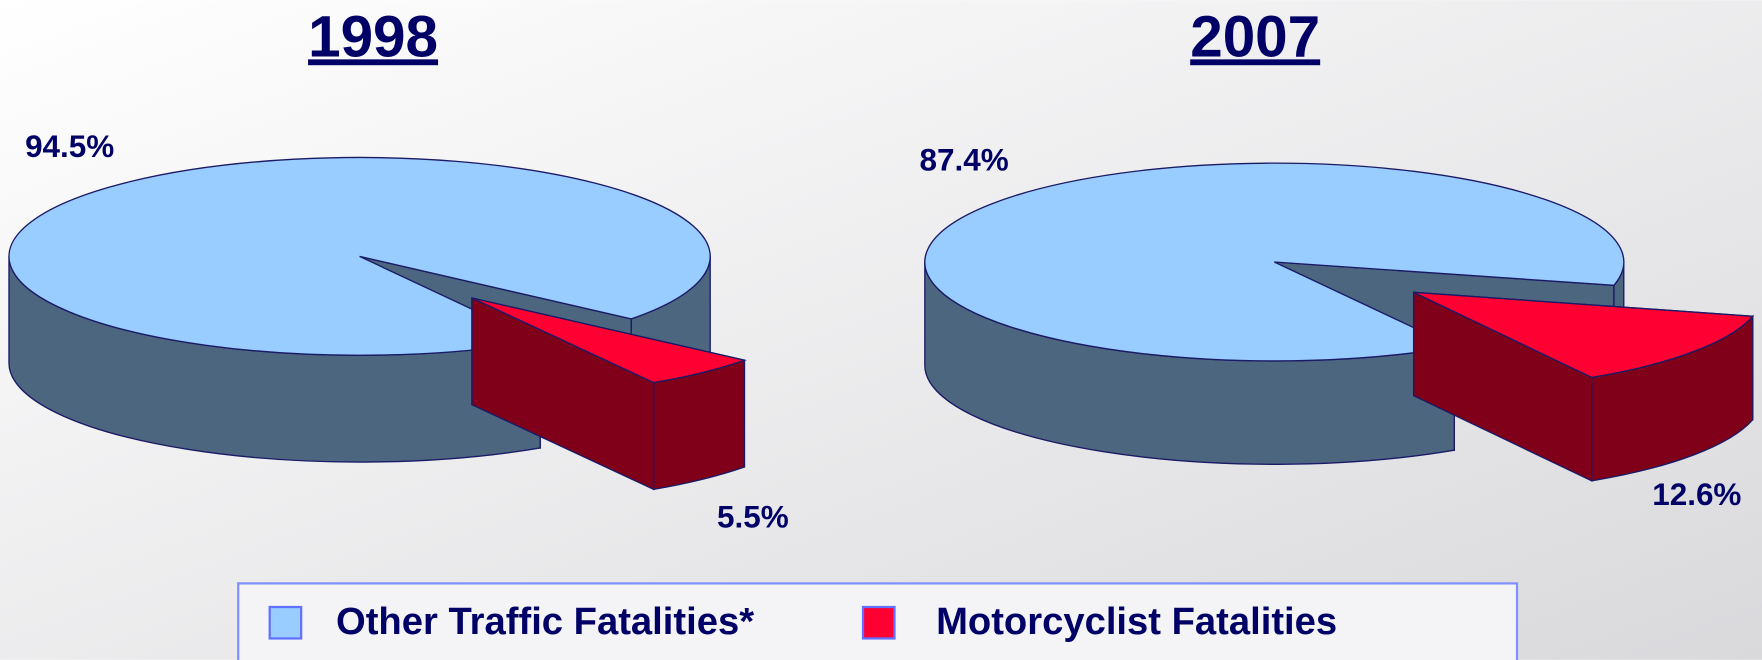 The image size is (1762, 660). What do you see at coordinates (373, 36) in the screenshot?
I see `chart-title: 1998` at bounding box center [373, 36].